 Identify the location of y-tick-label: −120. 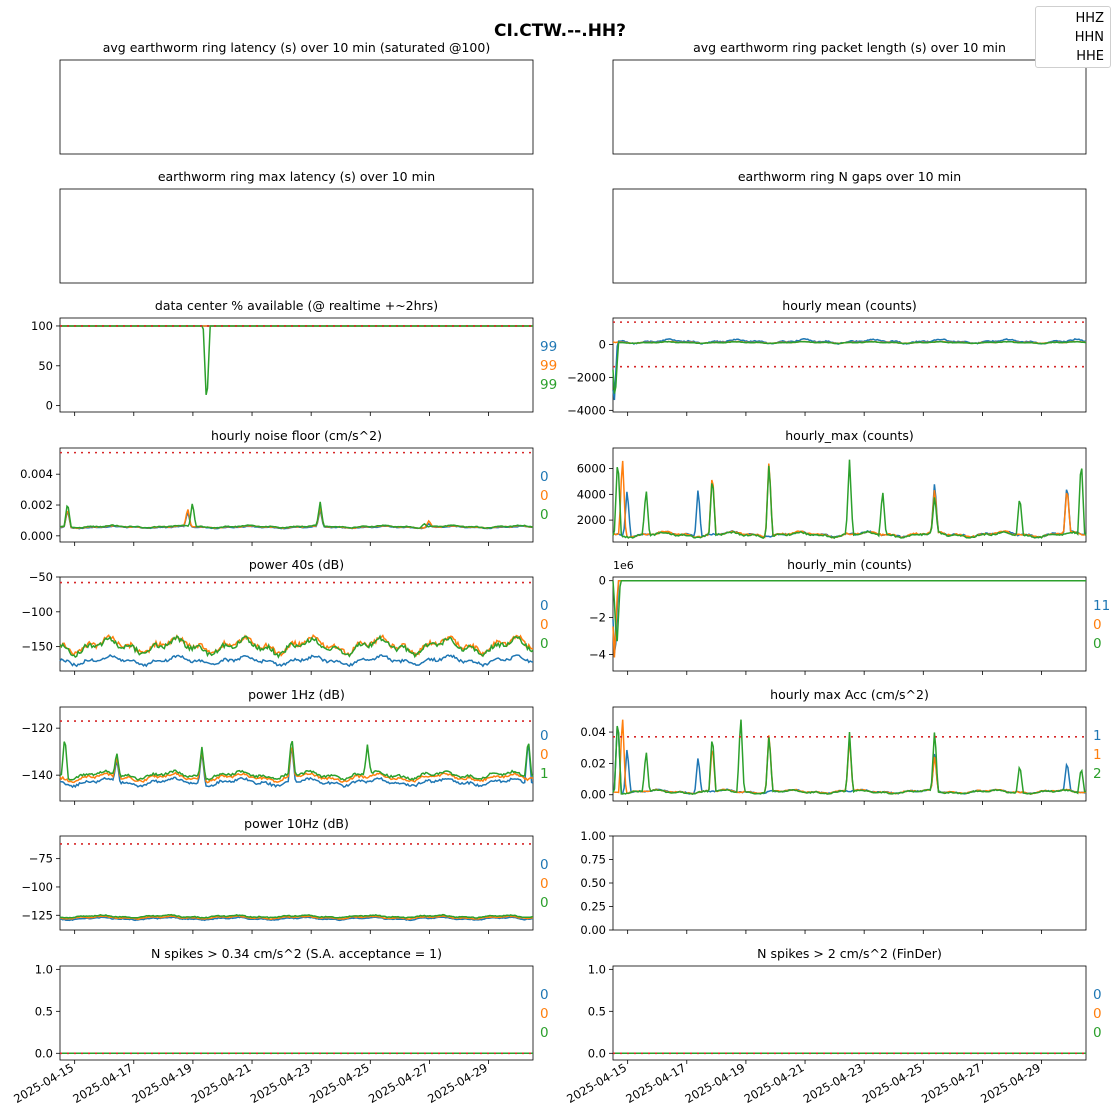
(37, 728).